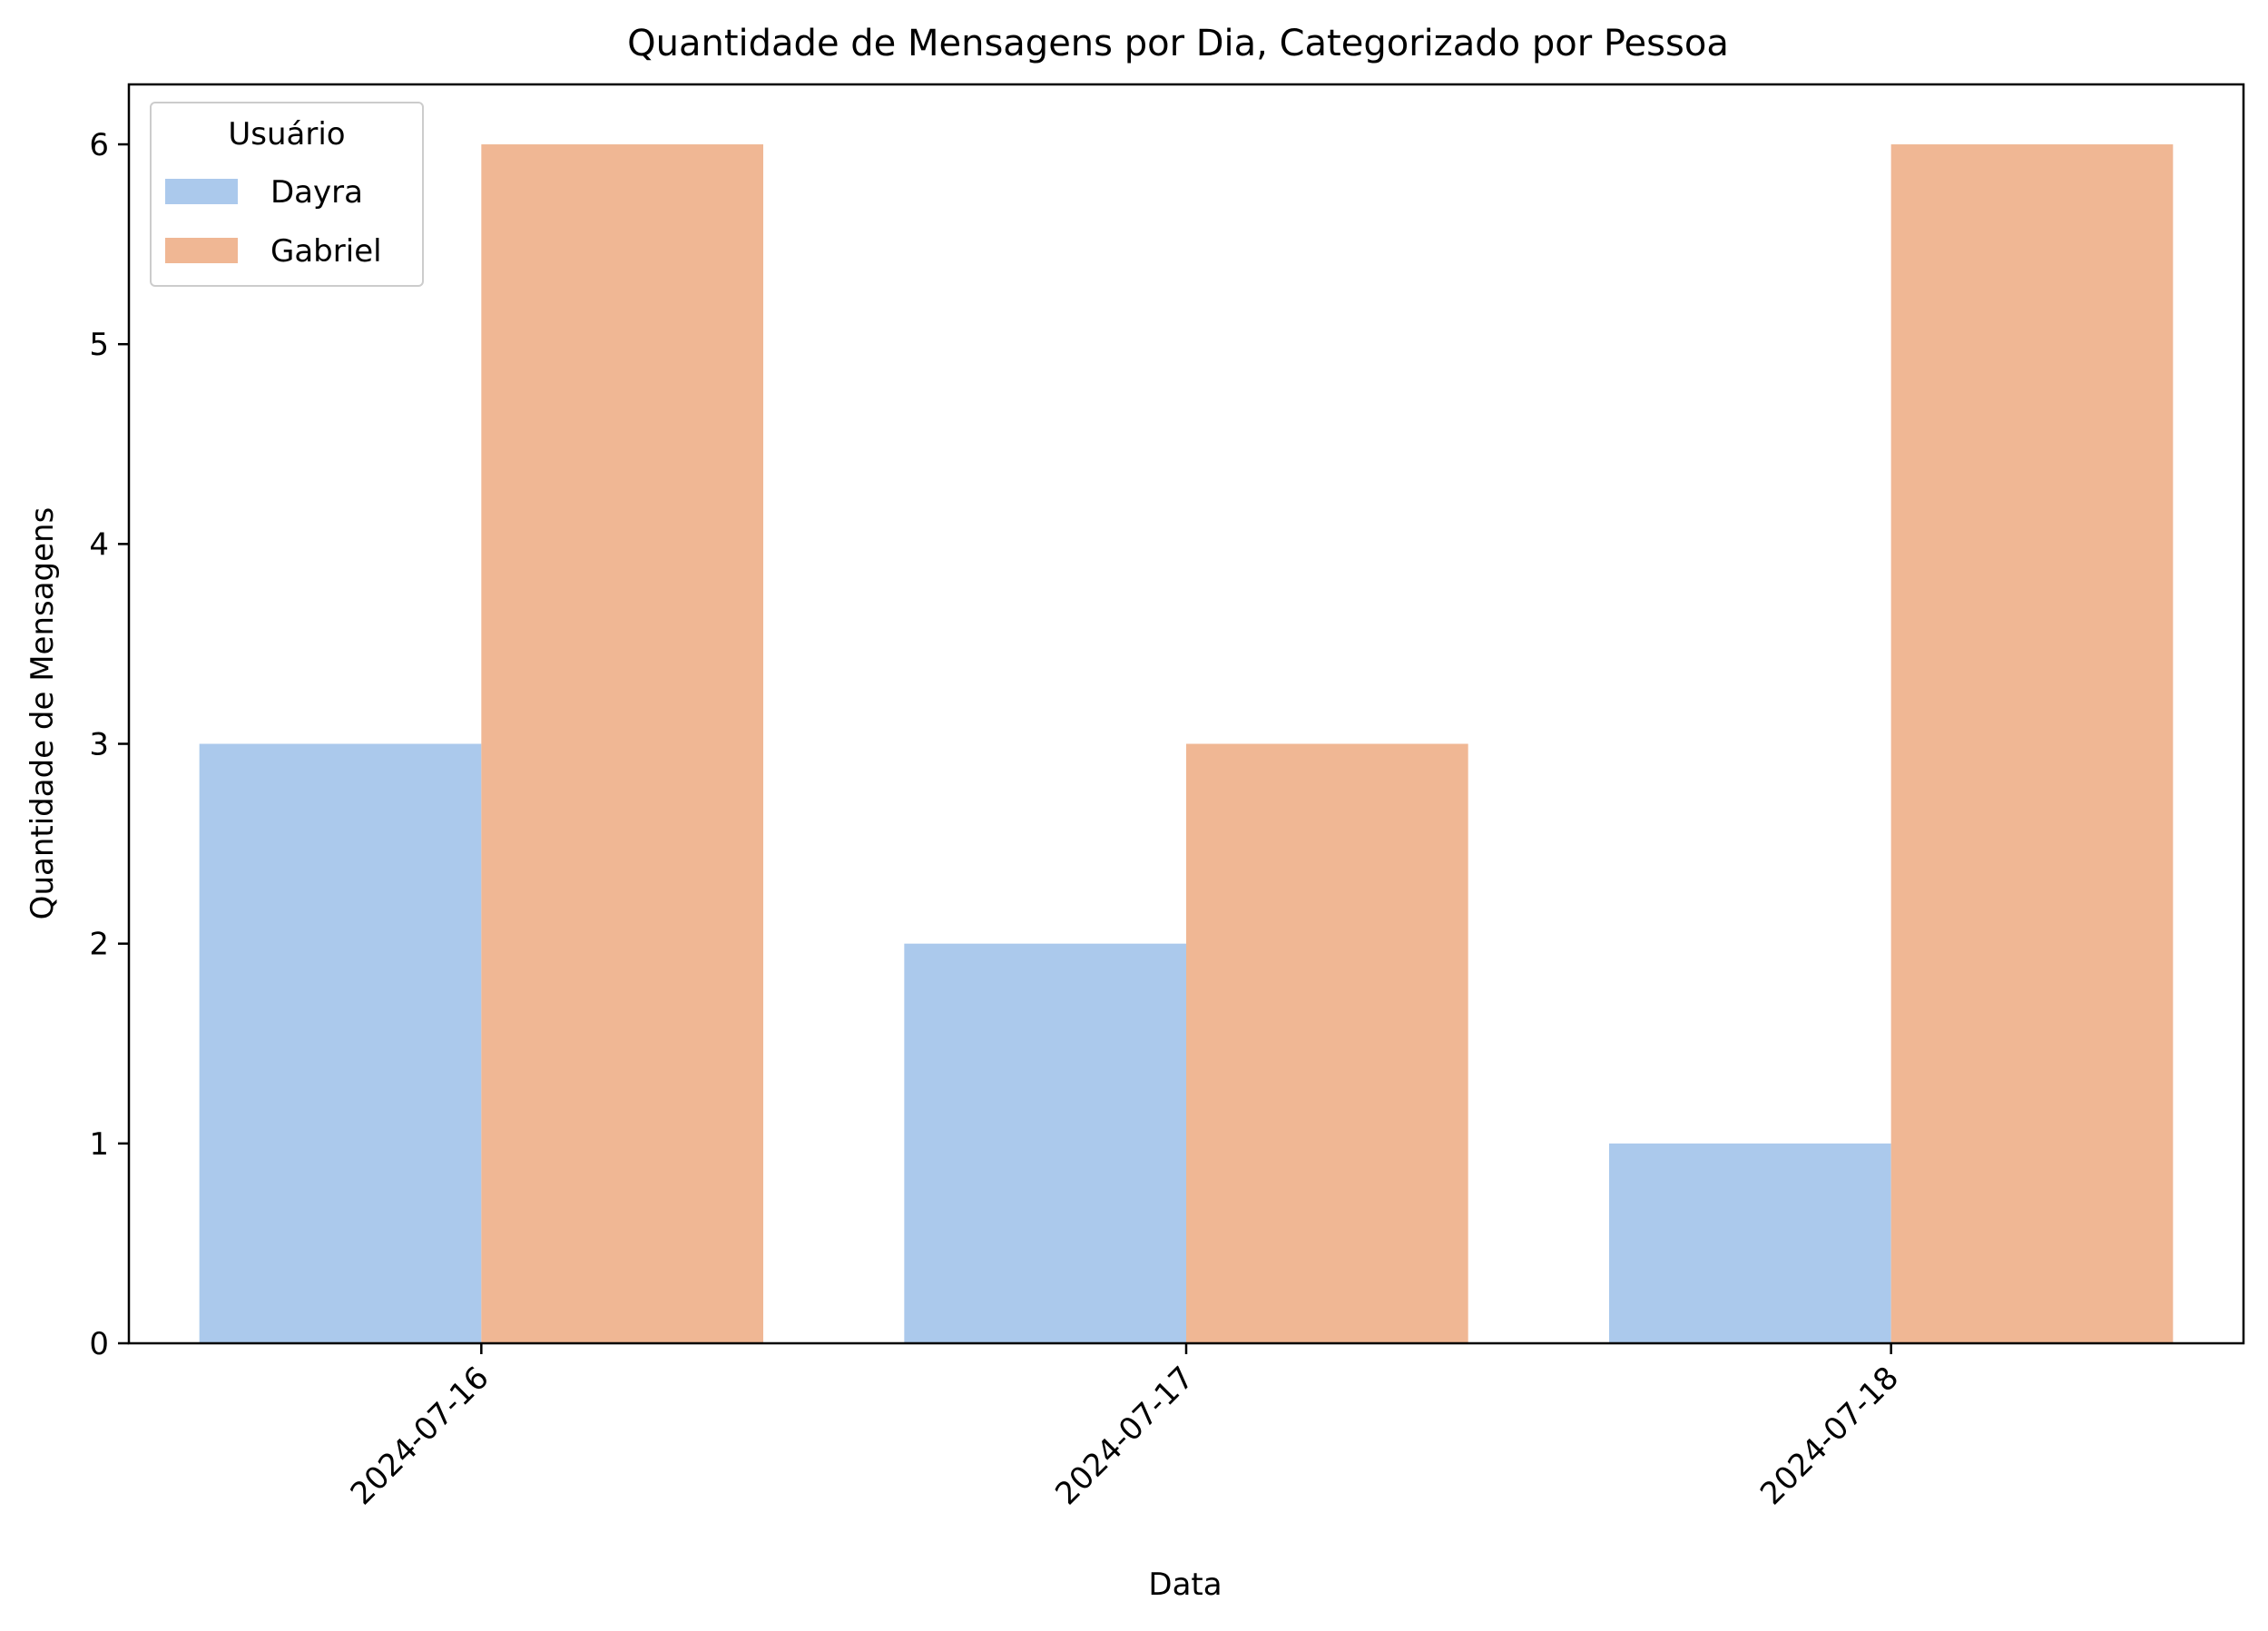  What do you see at coordinates (286, 134) in the screenshot?
I see `legend-title: Usuário` at bounding box center [286, 134].